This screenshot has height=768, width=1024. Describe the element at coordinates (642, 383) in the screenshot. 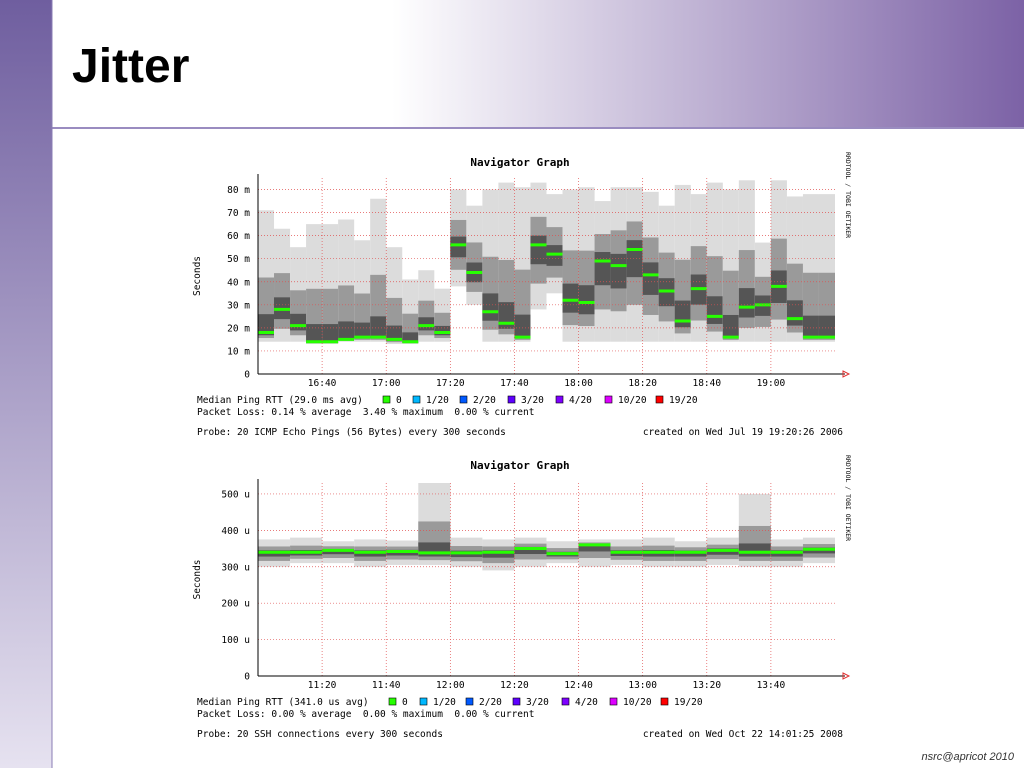

I see `x-tick-label: 18:20` at that location.